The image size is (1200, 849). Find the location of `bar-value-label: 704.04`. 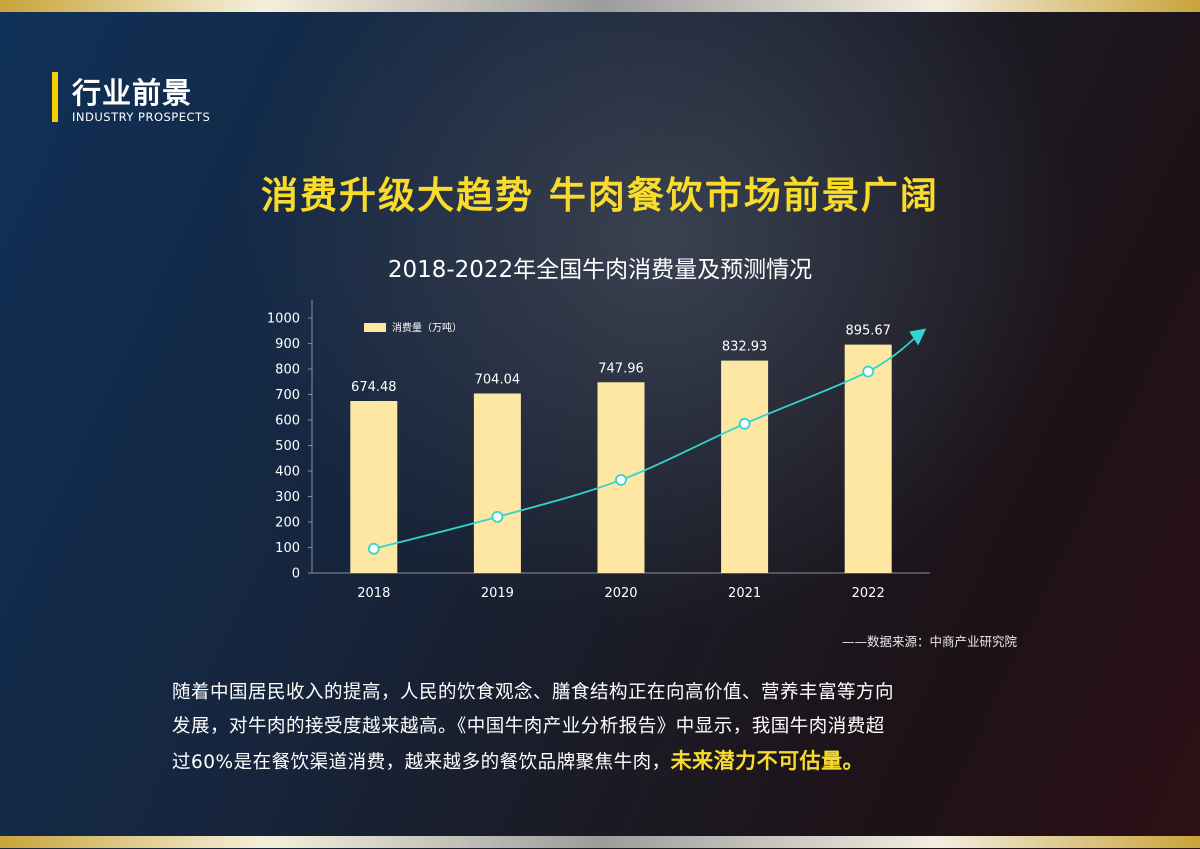

bar-value-label: 704.04 is located at coordinates (498, 379).